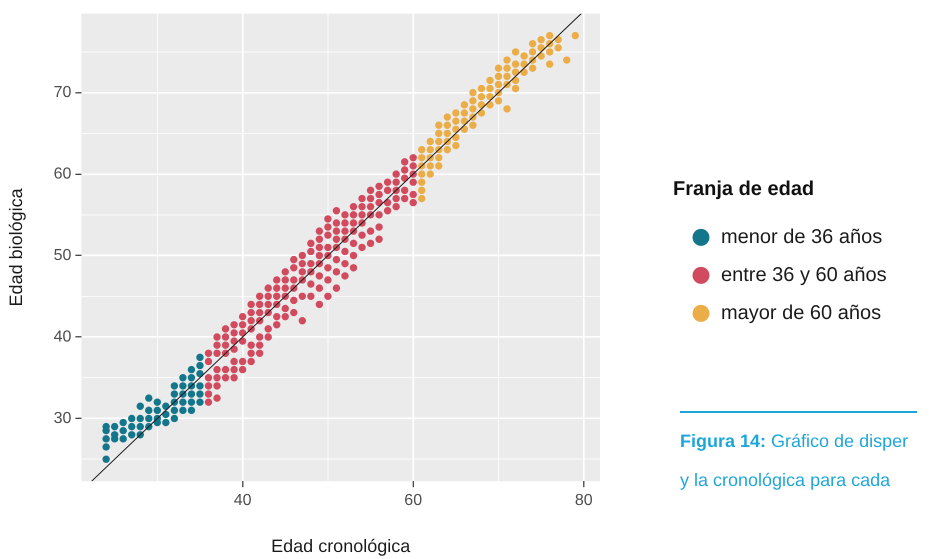 Image resolution: width=952 pixels, height=559 pixels. Describe the element at coordinates (801, 237) in the screenshot. I see `legend-label: menor de 36 años` at that location.